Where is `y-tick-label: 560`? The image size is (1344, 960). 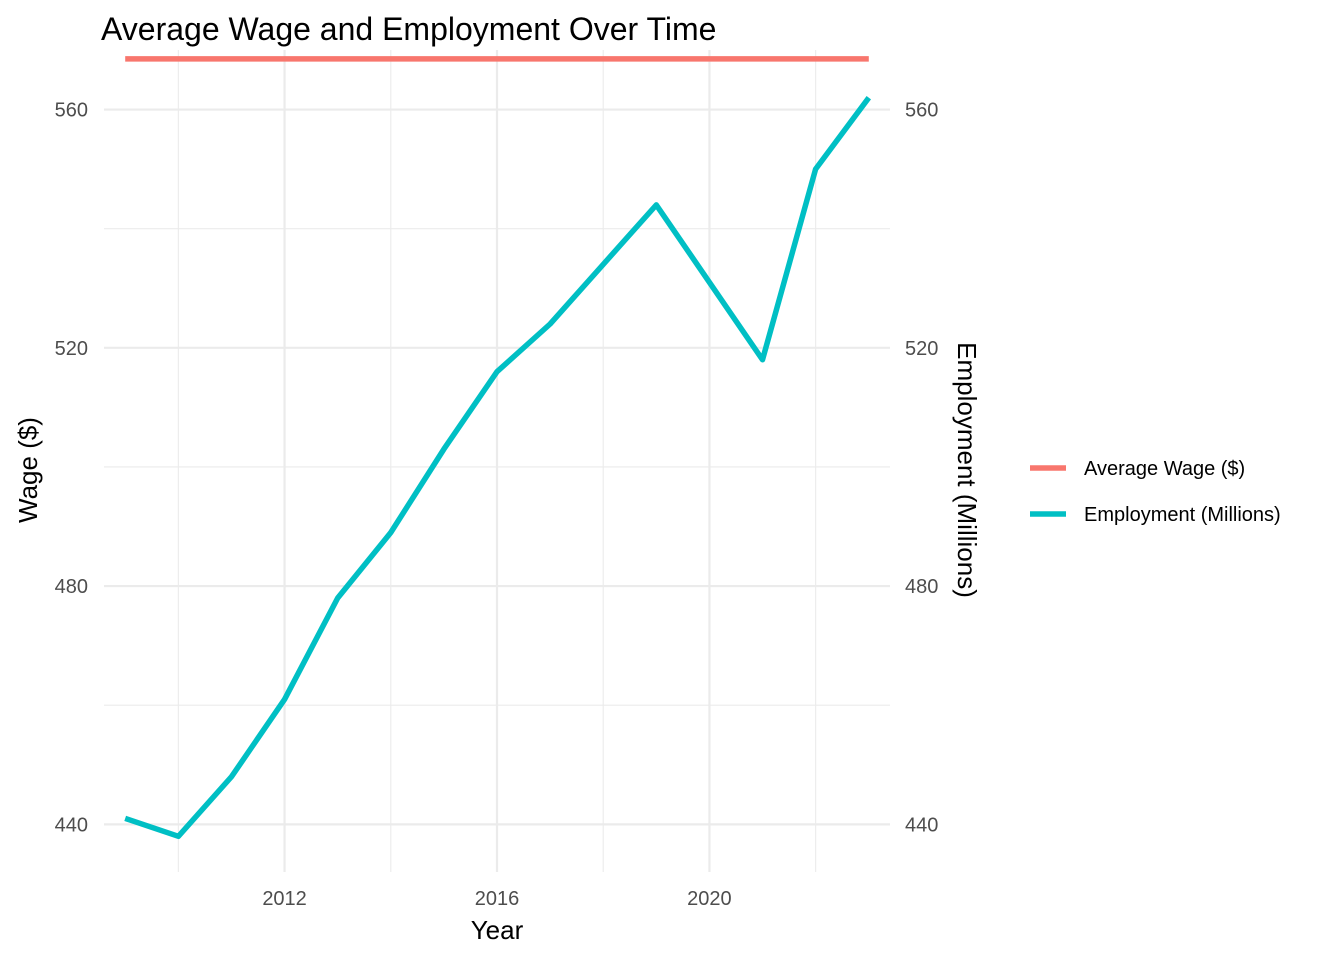 y-tick-label: 560 is located at coordinates (71, 111).